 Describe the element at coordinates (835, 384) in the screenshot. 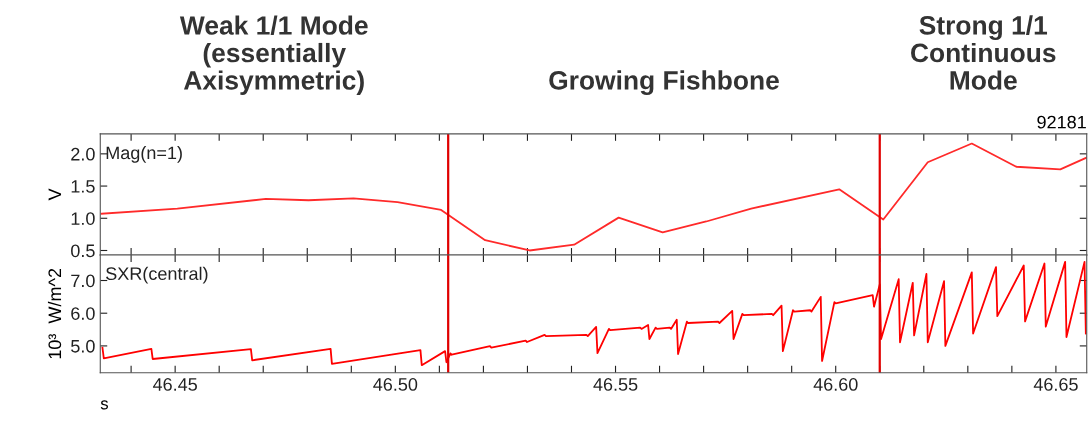

I see `x-tick-label: 46.60` at that location.